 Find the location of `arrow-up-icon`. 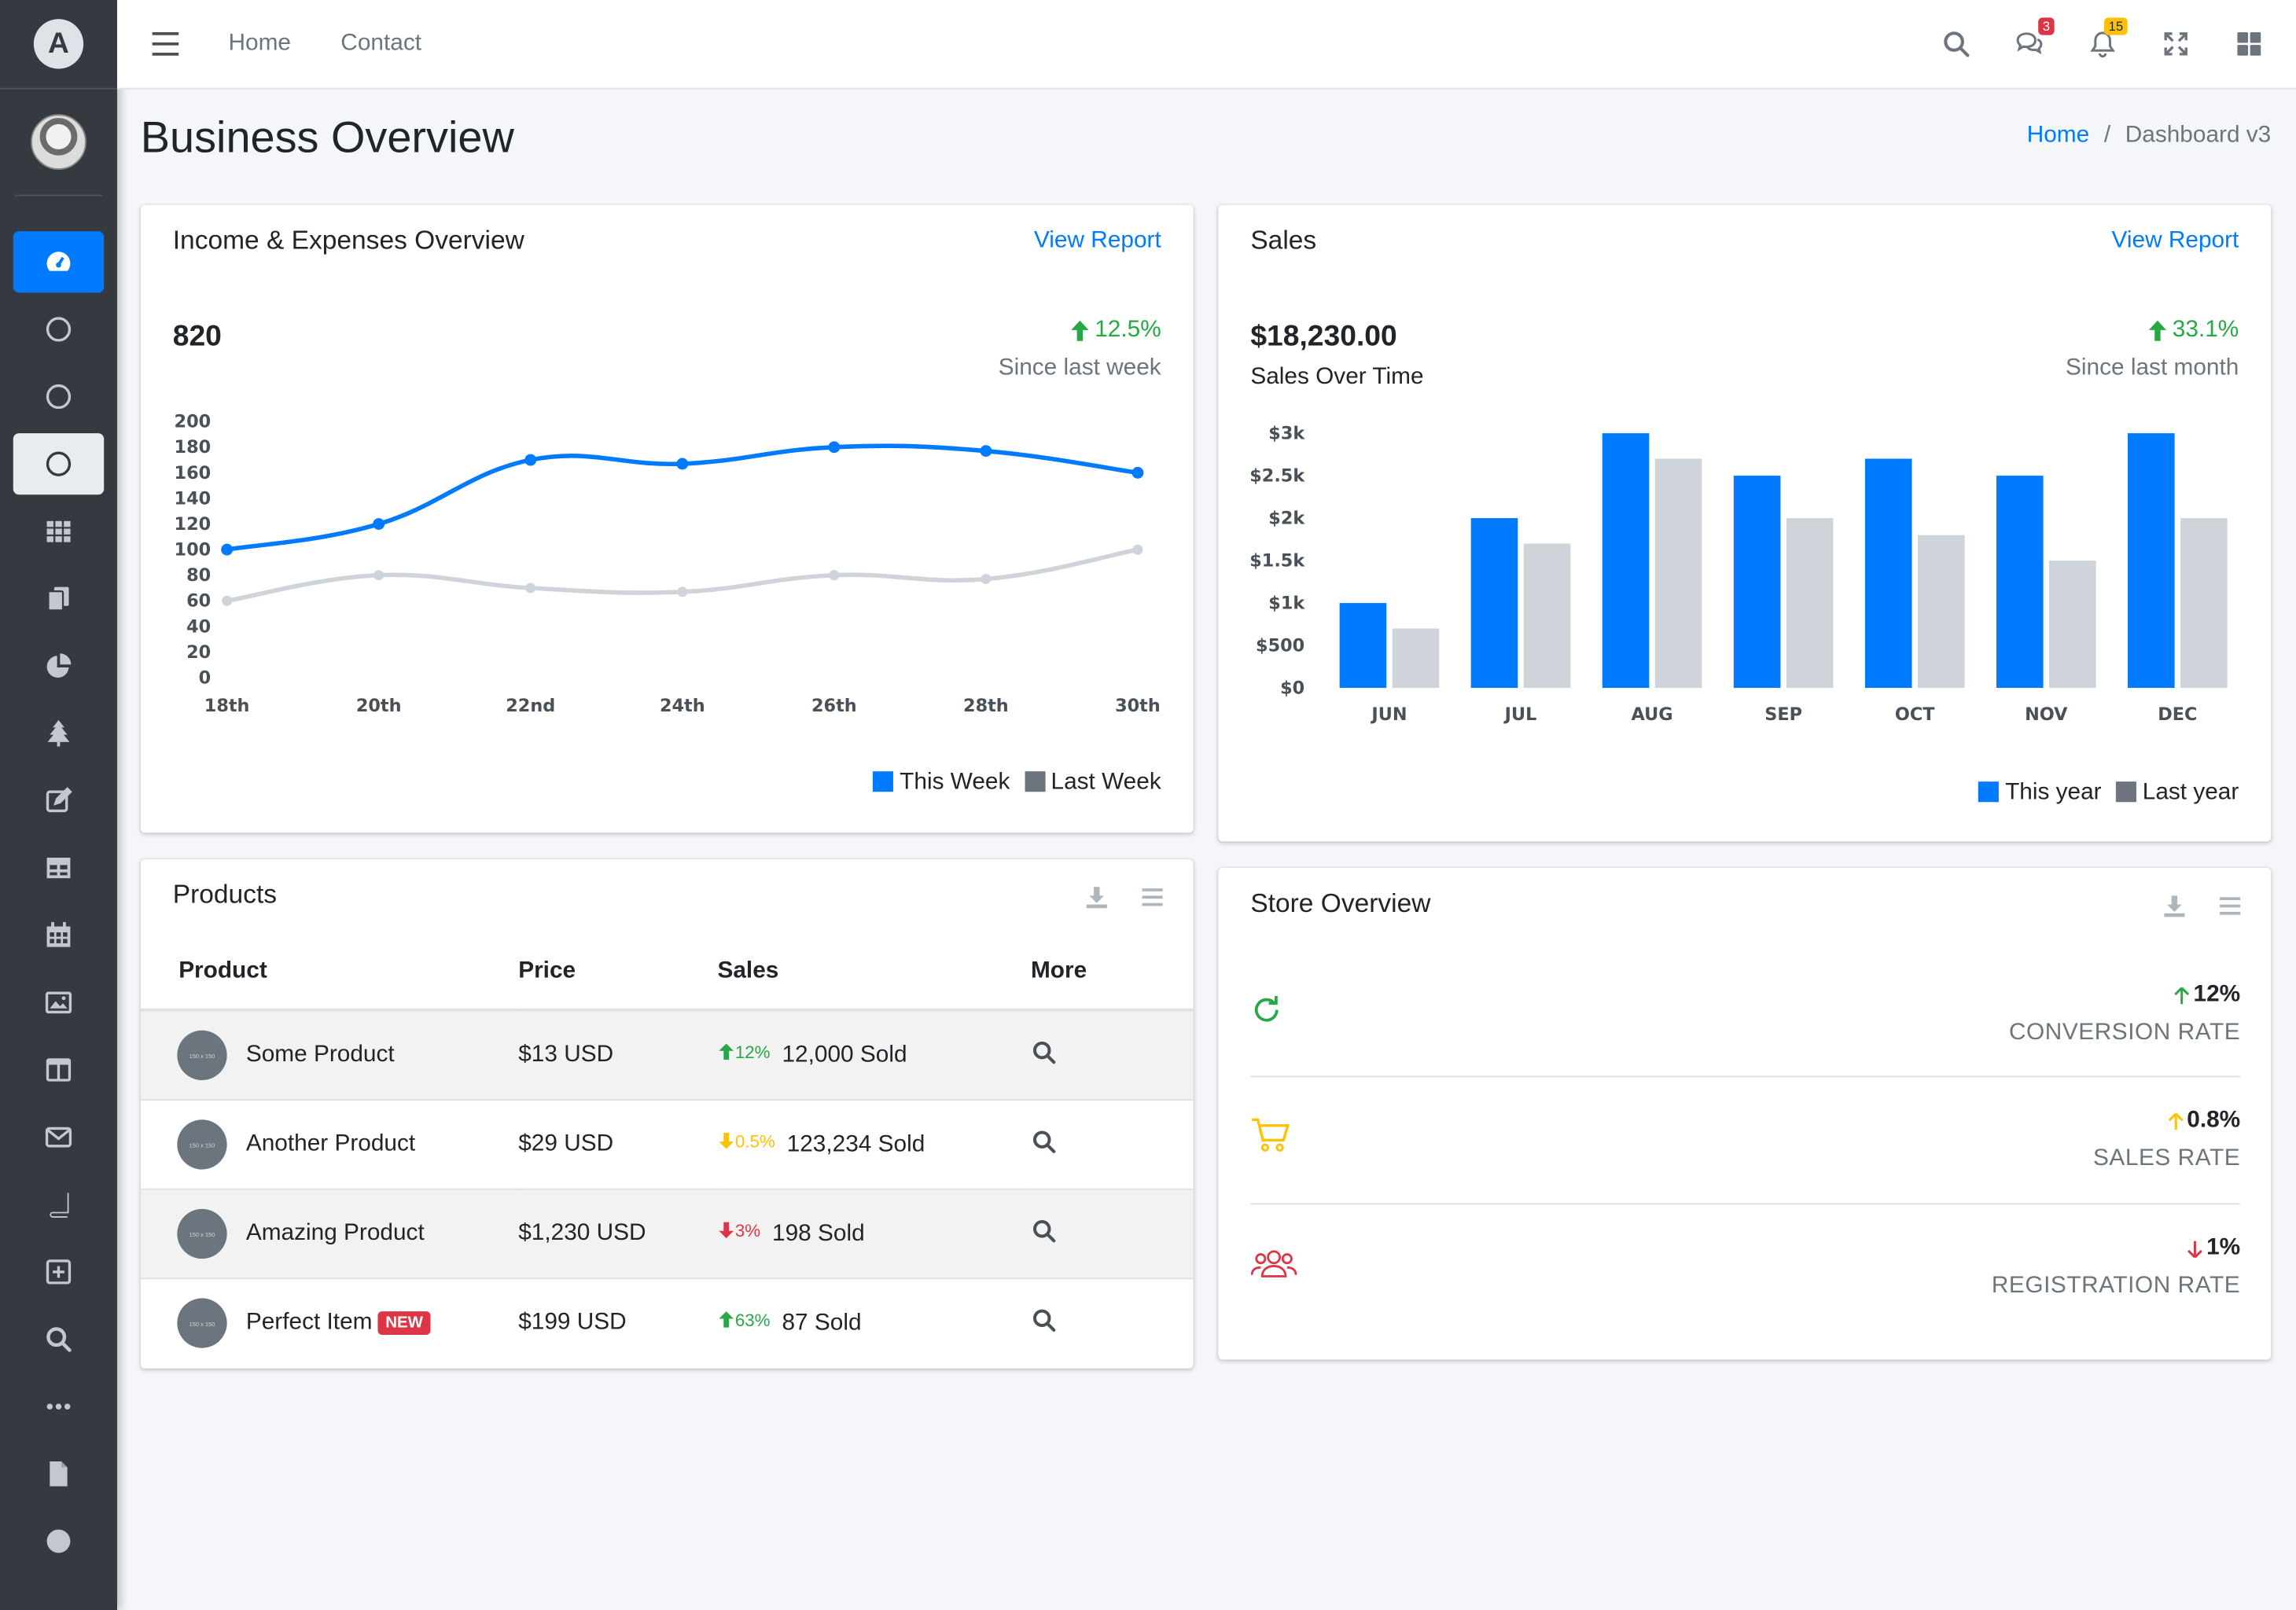

arrow-up-icon is located at coordinates (1079, 330).